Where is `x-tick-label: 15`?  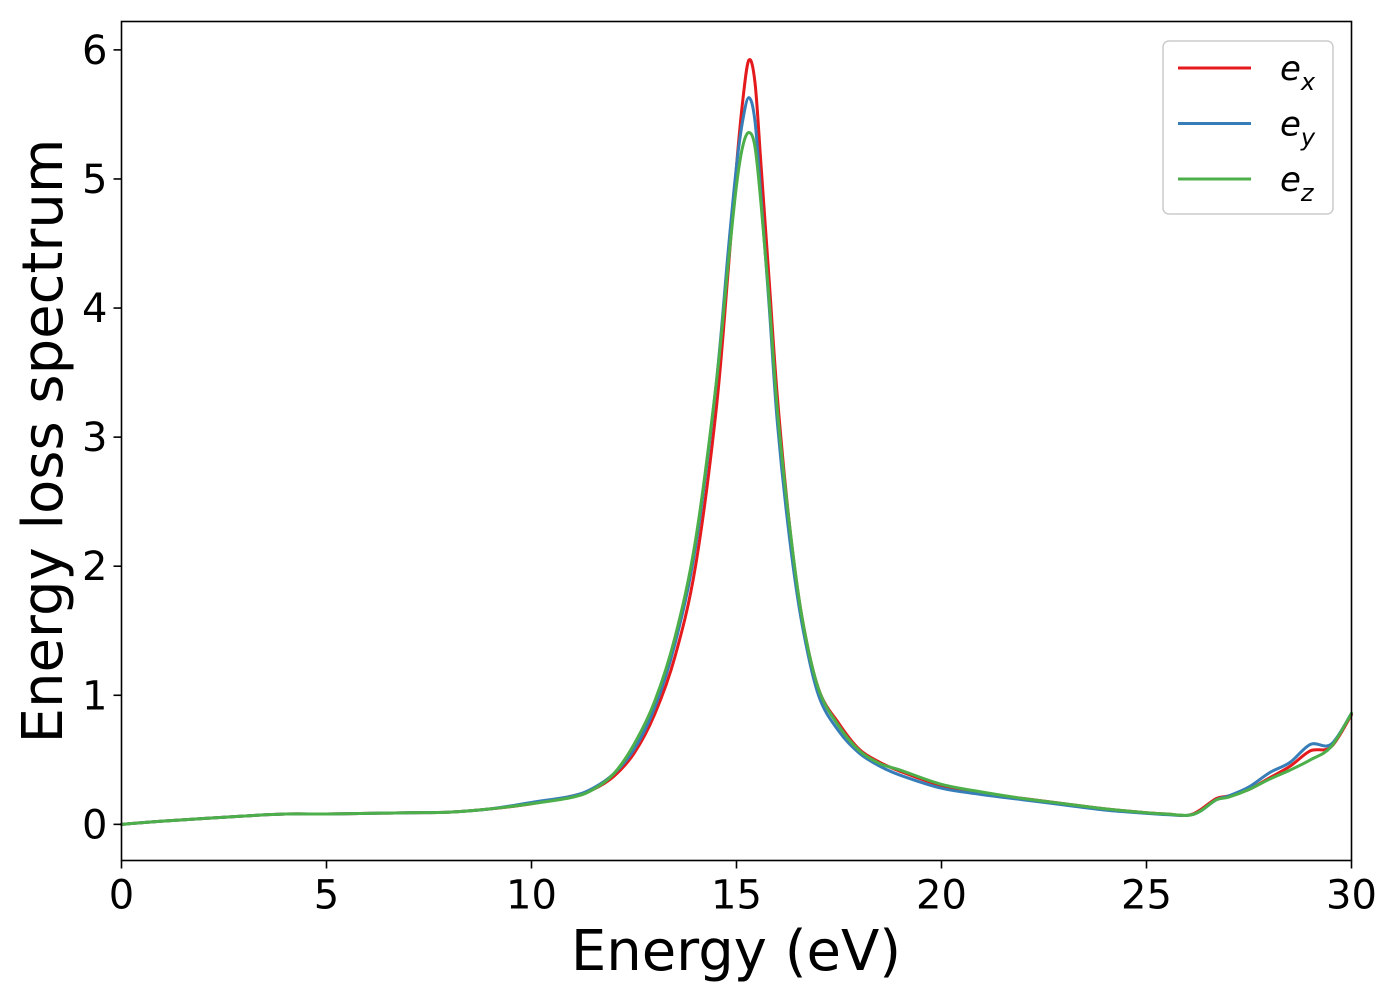
x-tick-label: 15 is located at coordinates (736, 896).